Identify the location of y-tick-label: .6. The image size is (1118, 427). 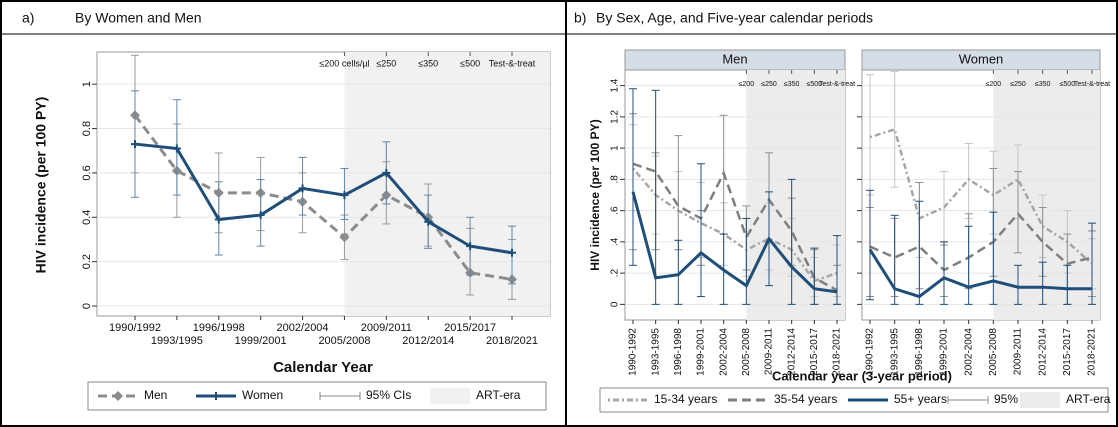
(615, 210).